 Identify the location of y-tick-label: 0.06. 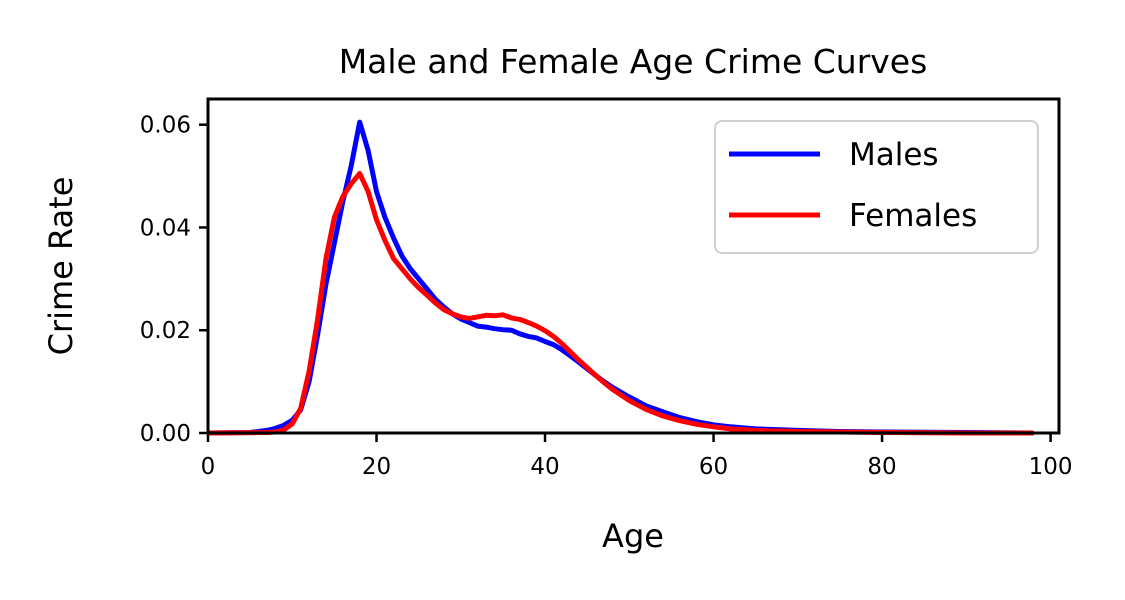
(165, 126).